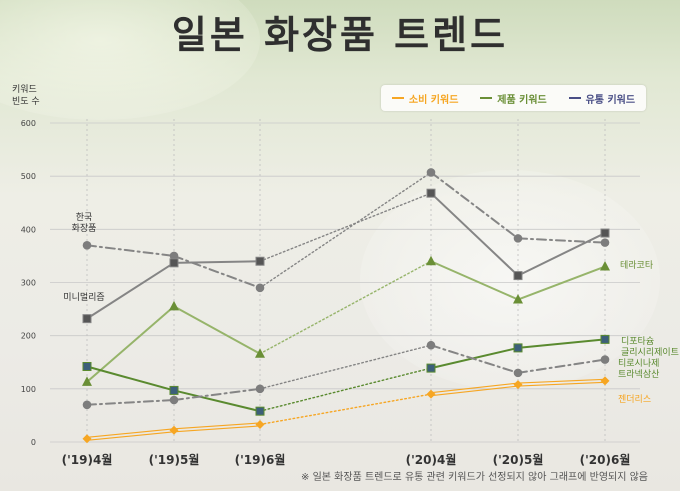  I want to click on y-tick-label: 300, so click(28, 283).